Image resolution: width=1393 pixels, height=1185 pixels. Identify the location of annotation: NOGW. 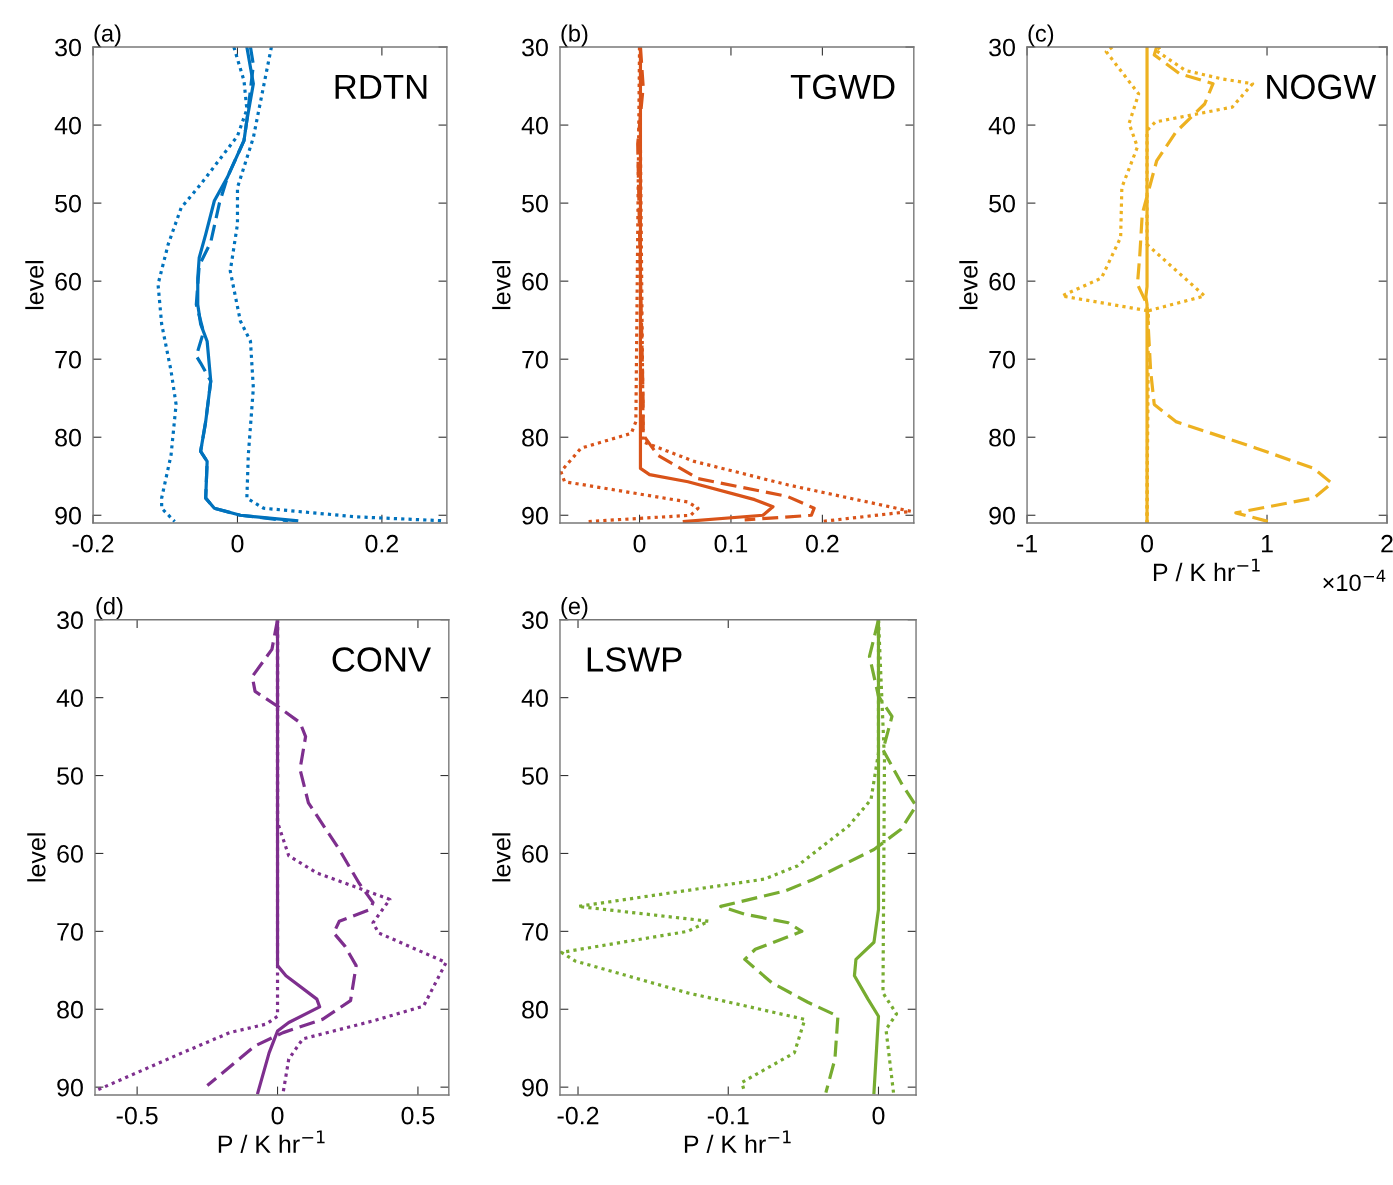
(1322, 87).